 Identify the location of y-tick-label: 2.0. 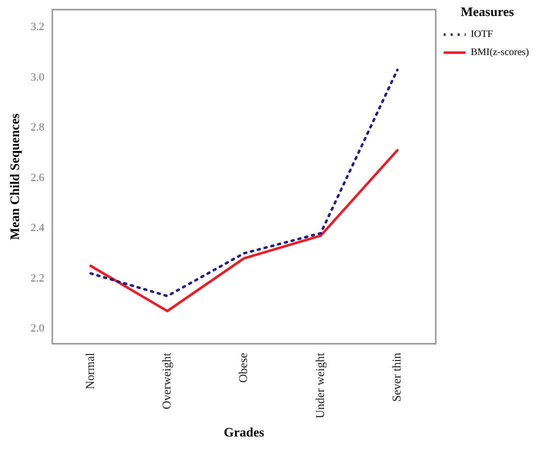
(37, 328).